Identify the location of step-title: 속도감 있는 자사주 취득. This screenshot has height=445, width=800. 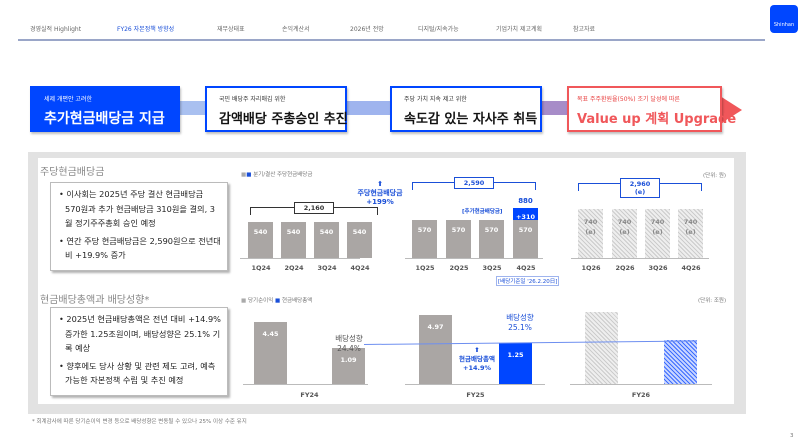
(471, 119).